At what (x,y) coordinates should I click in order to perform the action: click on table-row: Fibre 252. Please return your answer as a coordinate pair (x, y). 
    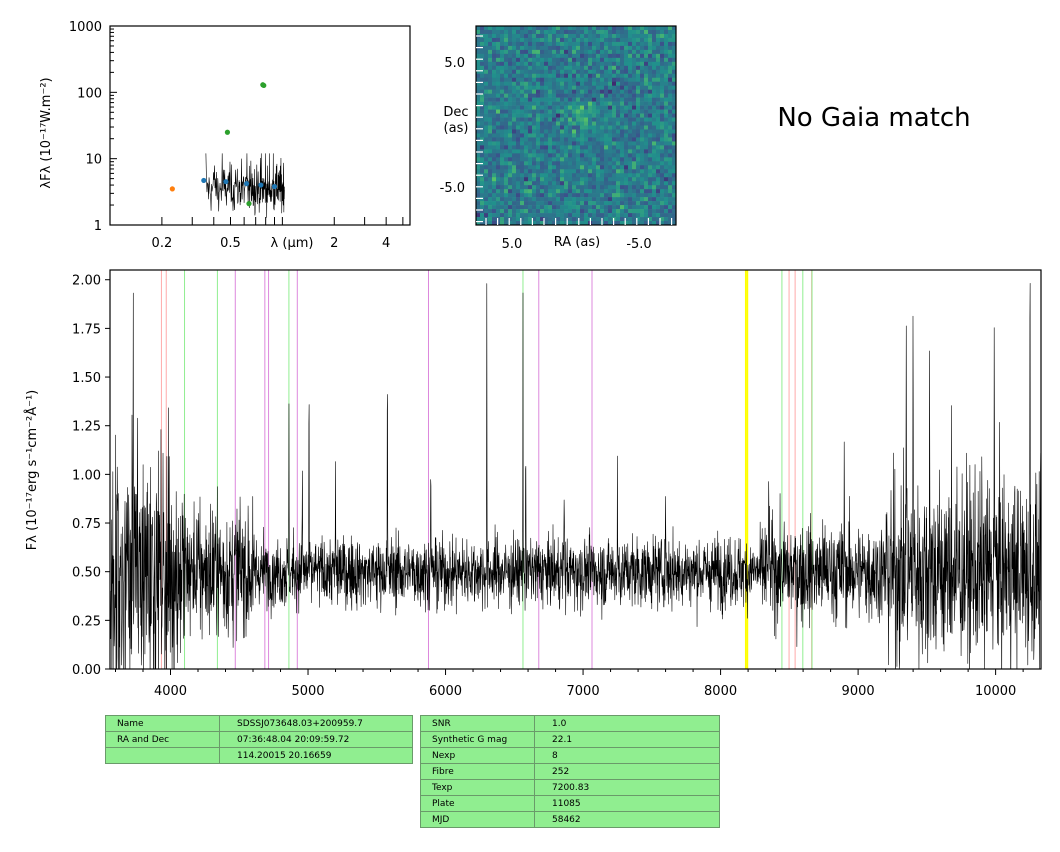
    Looking at the image, I should click on (570, 771).